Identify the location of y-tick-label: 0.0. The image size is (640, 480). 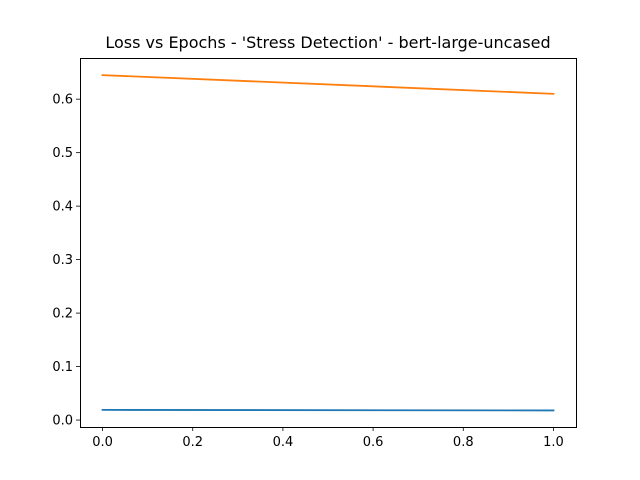
(62, 421).